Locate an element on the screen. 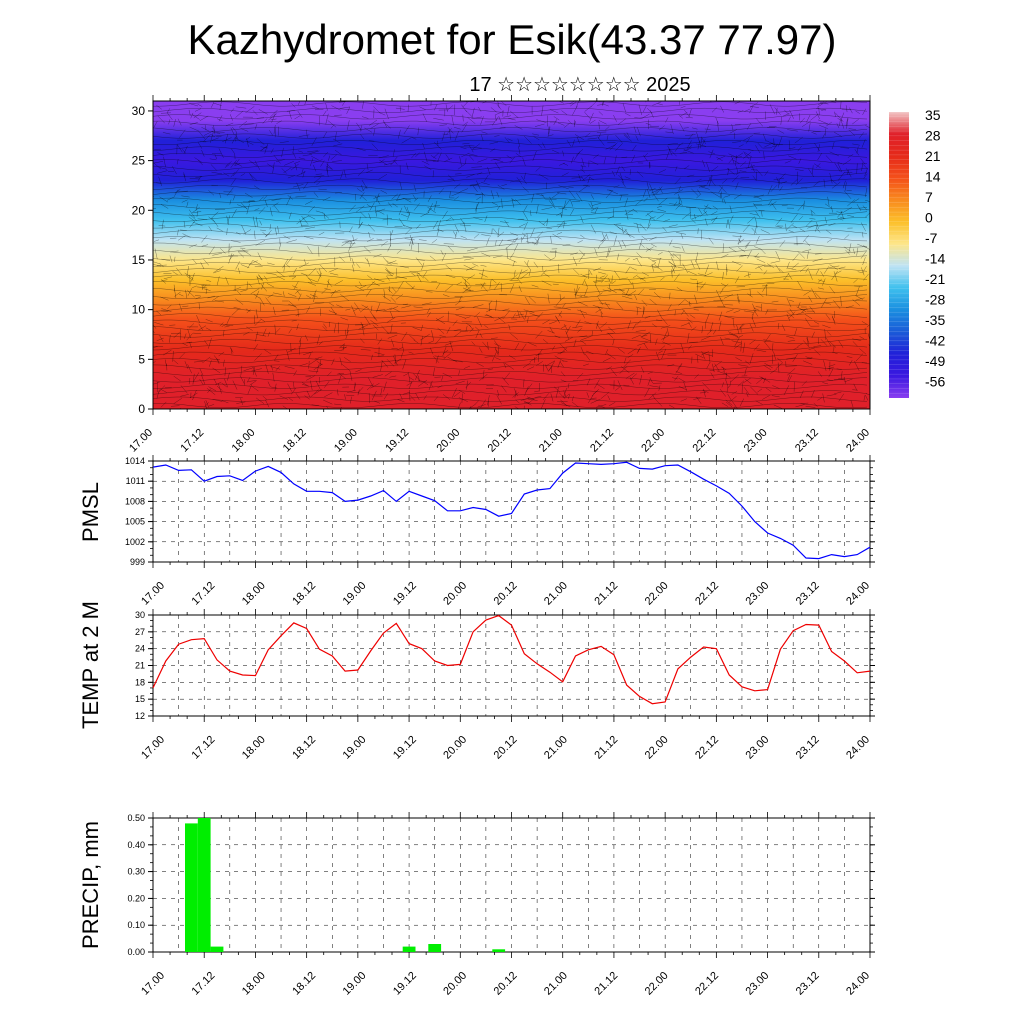 This screenshot has width=1024, height=1024. cross-xtick-label: 20.00 is located at coordinates (448, 441).